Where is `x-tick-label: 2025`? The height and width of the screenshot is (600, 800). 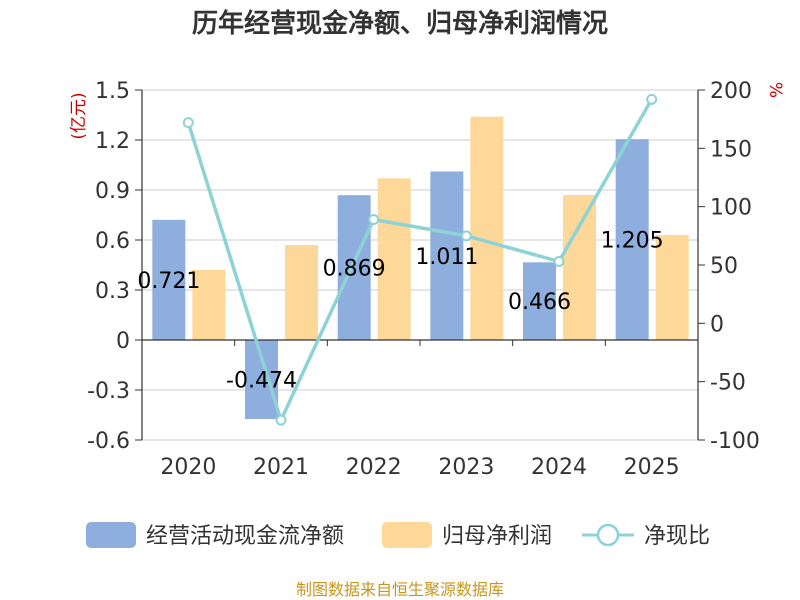
x-tick-label: 2025 is located at coordinates (652, 467).